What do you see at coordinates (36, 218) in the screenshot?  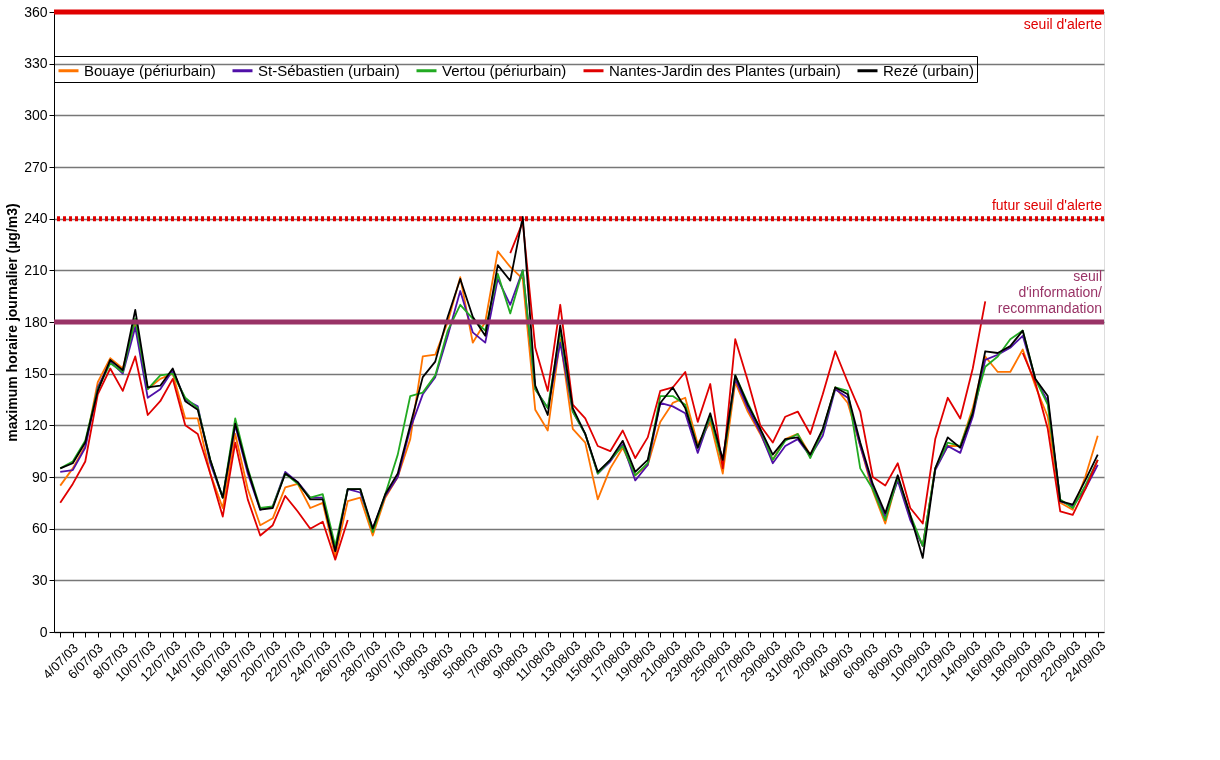 I see `y-tick-label: 240` at bounding box center [36, 218].